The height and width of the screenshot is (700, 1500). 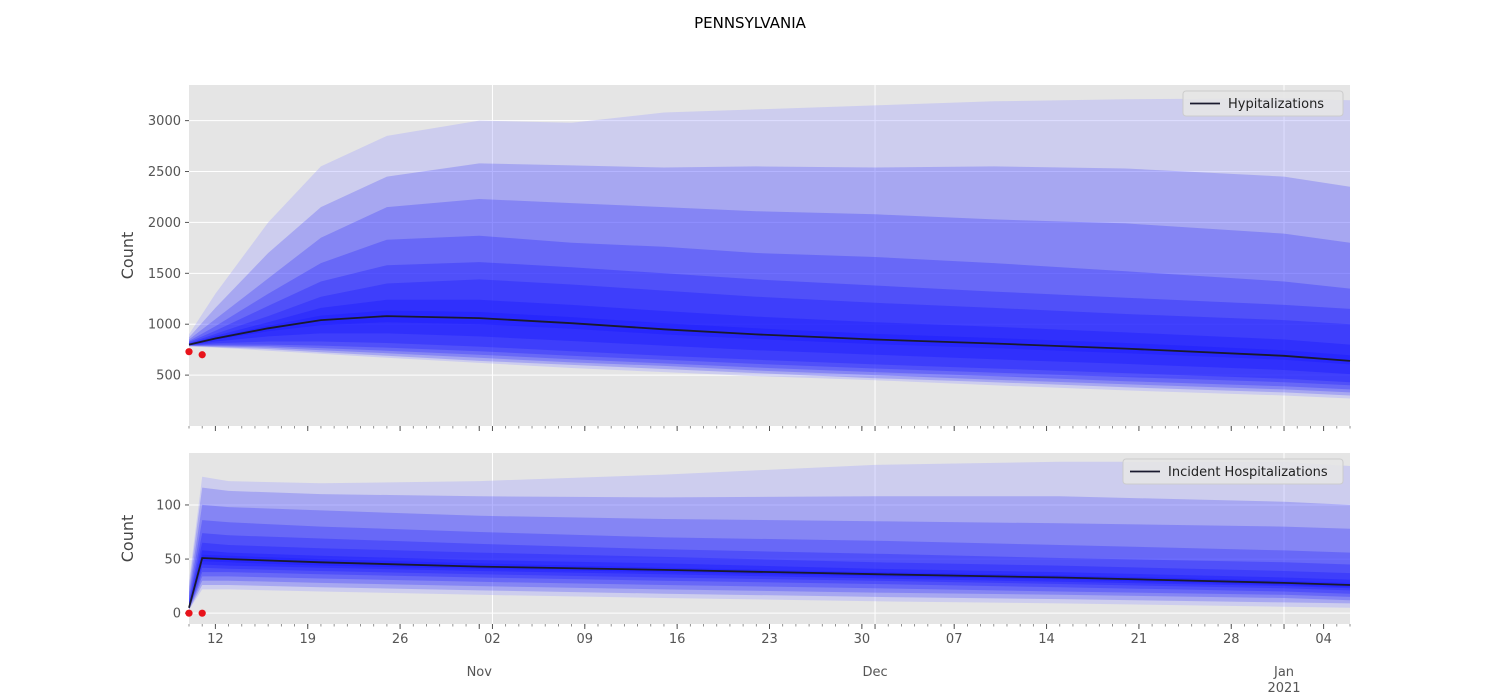 I want to click on legend-label: Incident Hospitalizations, so click(x=1248, y=472).